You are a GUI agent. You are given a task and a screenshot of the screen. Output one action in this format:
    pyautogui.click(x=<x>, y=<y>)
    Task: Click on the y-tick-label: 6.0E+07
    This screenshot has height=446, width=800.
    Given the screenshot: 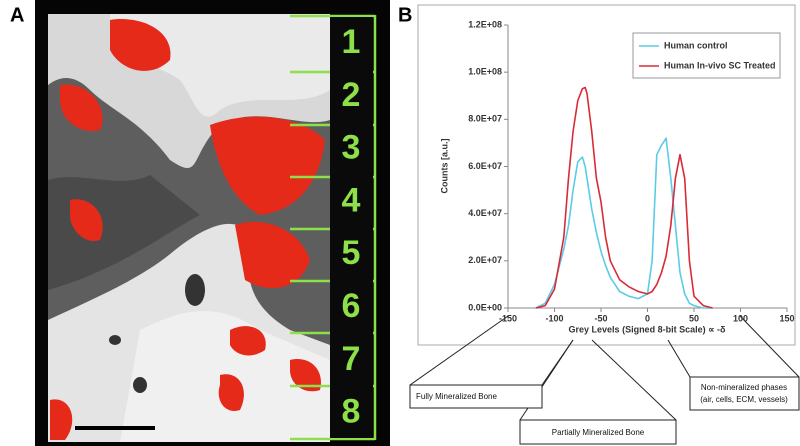 What is the action you would take?
    pyautogui.click(x=485, y=166)
    